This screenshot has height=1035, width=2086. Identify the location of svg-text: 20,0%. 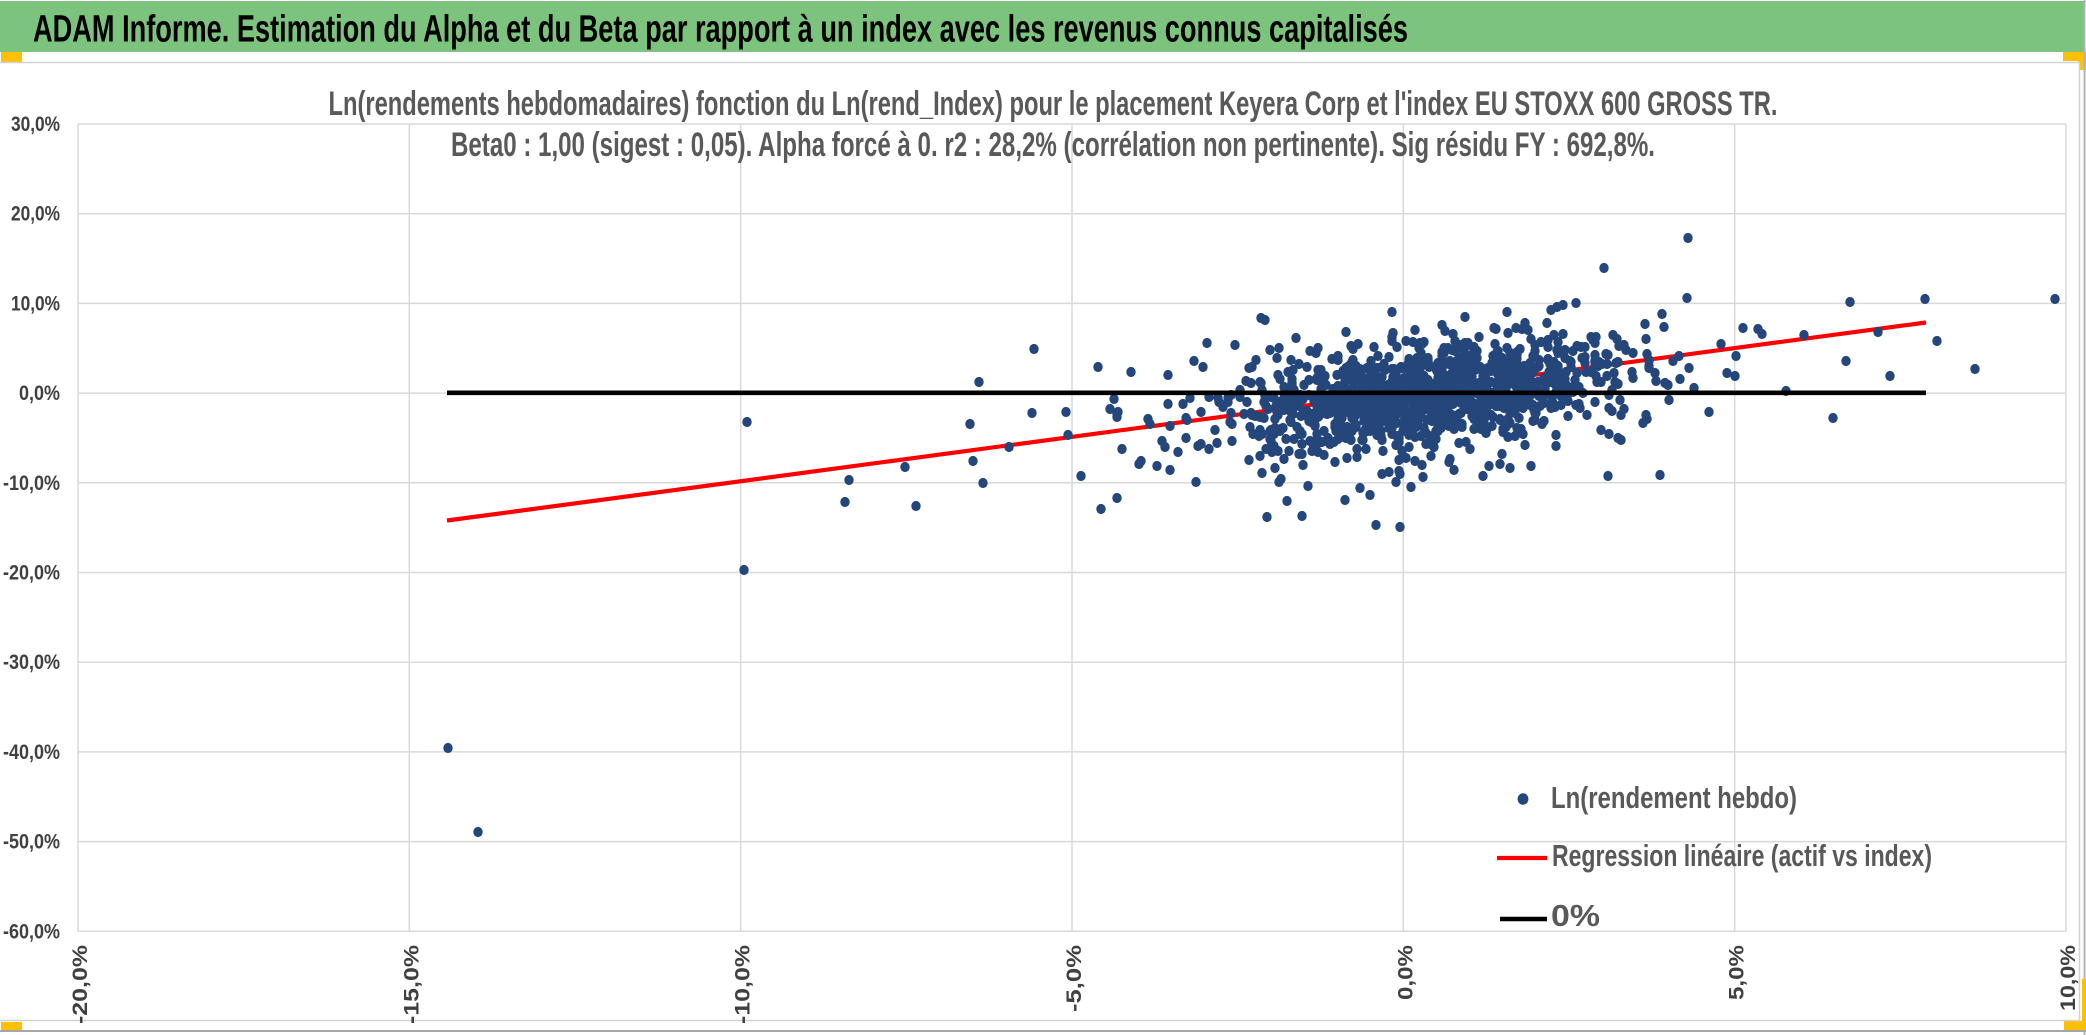
(35, 214).